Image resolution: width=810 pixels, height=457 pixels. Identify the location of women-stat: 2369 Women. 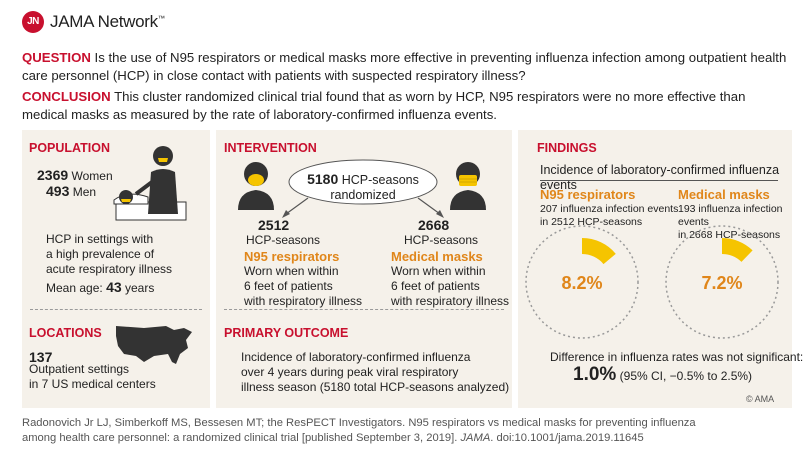
(75, 175).